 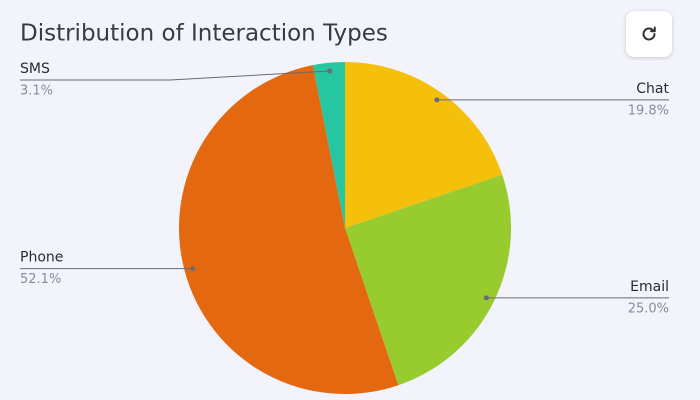 I want to click on data-label: 19.8%, so click(x=648, y=110).